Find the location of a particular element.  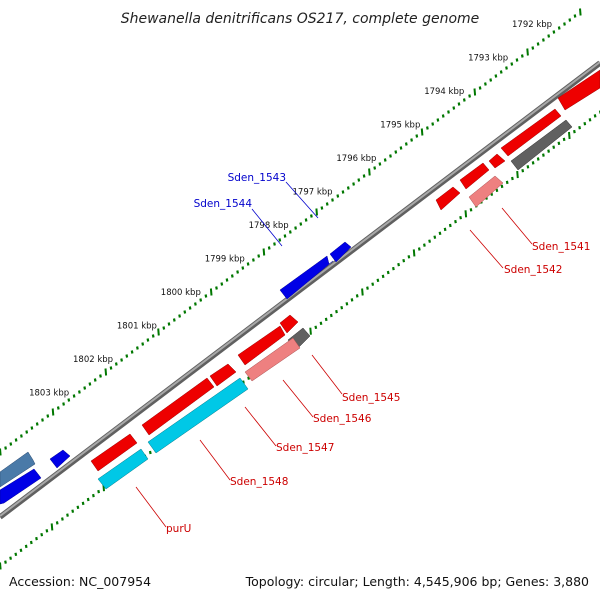

gene-arrow-sden-1541-a is located at coordinates (531, 132).